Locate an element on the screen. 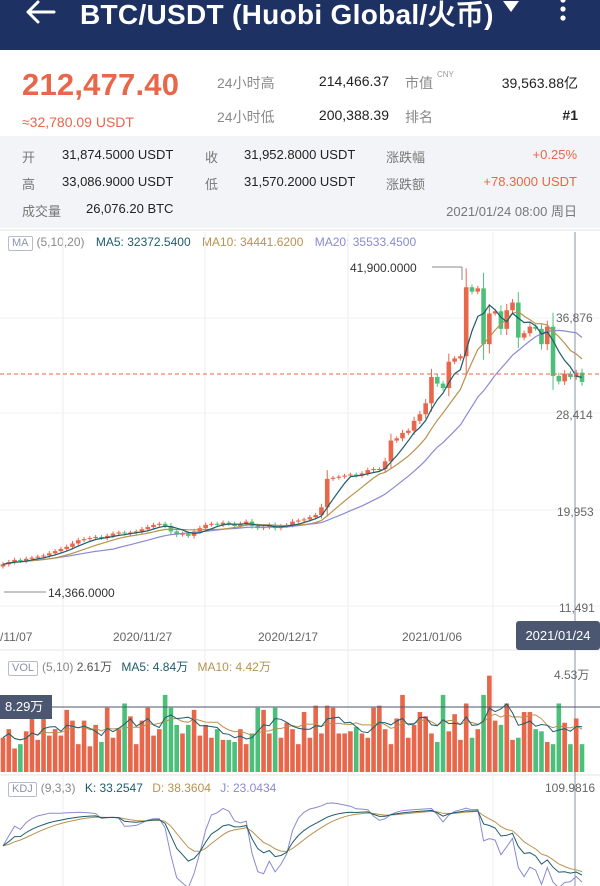 Image resolution: width=600 pixels, height=886 pixels. kdj-d-value: D: 38.3604 is located at coordinates (181, 788).